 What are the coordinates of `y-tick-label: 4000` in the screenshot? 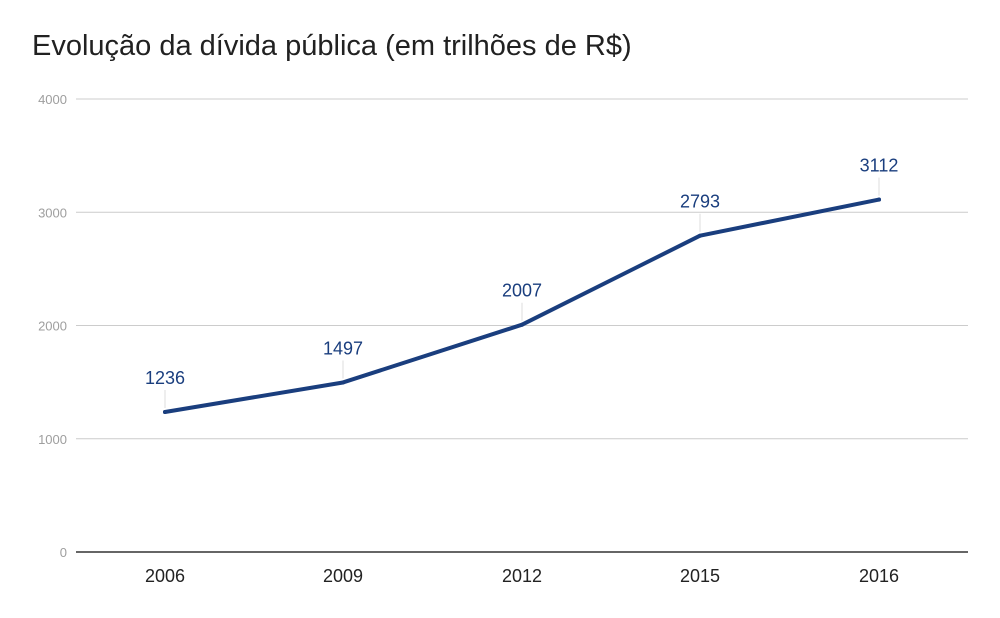 It's located at (52, 99).